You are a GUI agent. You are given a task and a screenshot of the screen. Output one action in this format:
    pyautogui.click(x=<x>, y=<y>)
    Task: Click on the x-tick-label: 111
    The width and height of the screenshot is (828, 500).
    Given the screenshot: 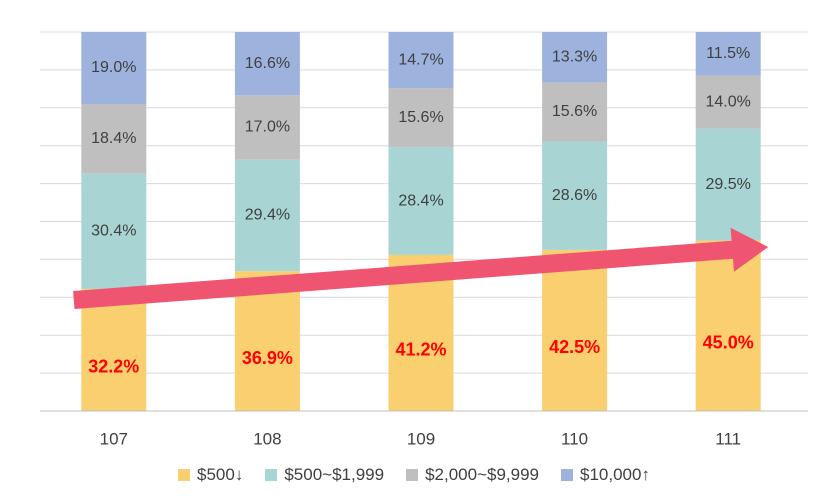 What is the action you would take?
    pyautogui.click(x=728, y=438)
    